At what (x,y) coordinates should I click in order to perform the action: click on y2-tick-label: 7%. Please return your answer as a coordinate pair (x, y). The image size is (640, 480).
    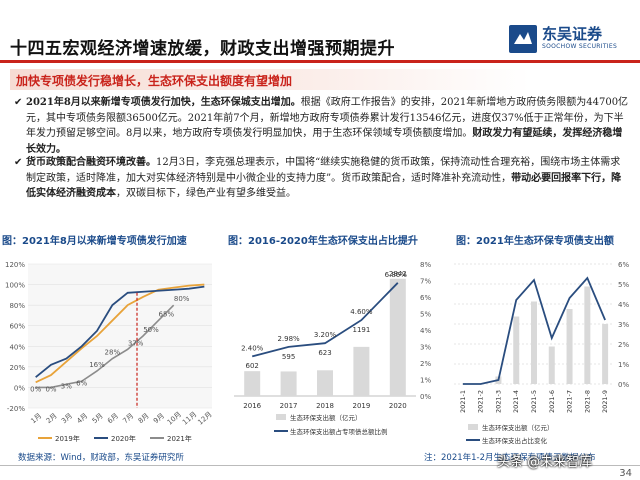
    Looking at the image, I should click on (425, 282).